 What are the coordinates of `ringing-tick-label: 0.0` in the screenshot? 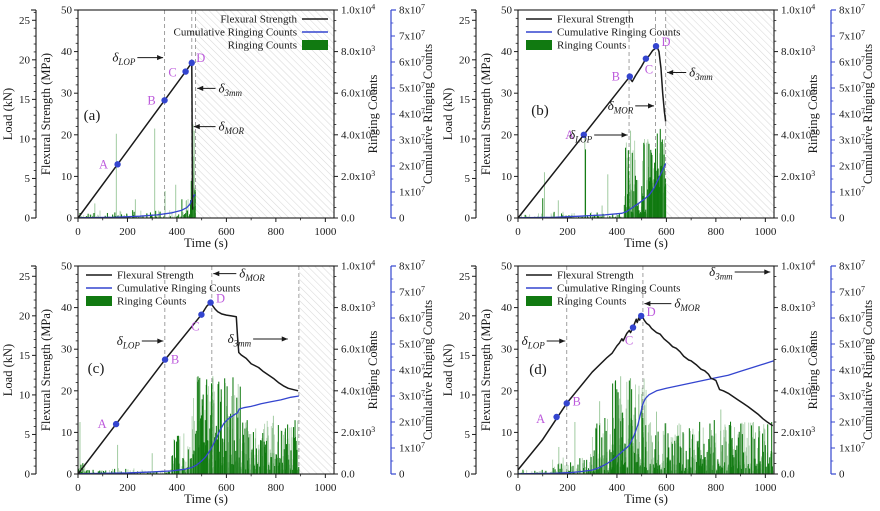 It's located at (788, 475).